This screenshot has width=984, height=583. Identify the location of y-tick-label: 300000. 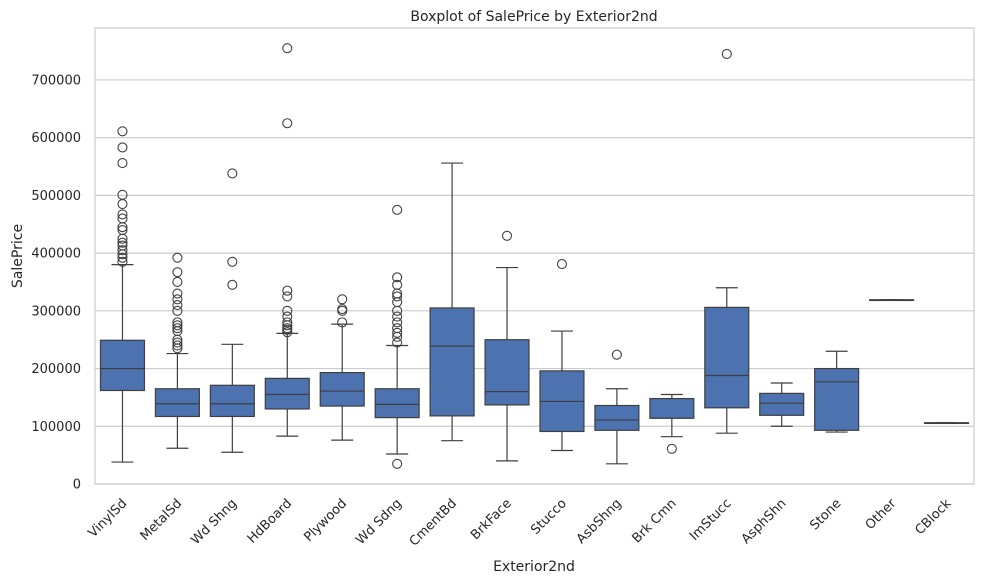
(56, 311).